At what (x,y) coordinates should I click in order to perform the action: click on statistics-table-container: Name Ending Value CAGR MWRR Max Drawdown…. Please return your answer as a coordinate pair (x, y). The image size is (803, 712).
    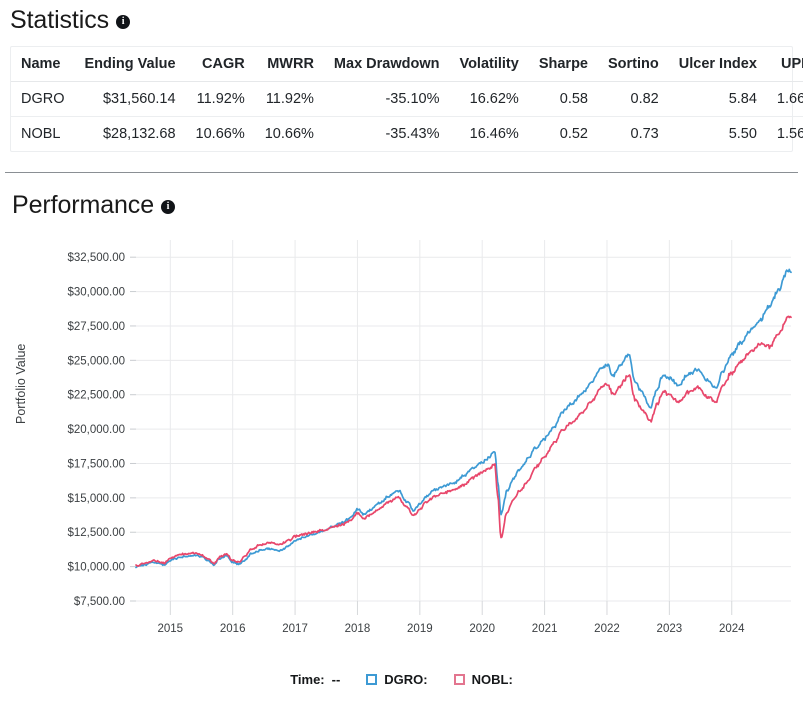
    Looking at the image, I should click on (406, 99).